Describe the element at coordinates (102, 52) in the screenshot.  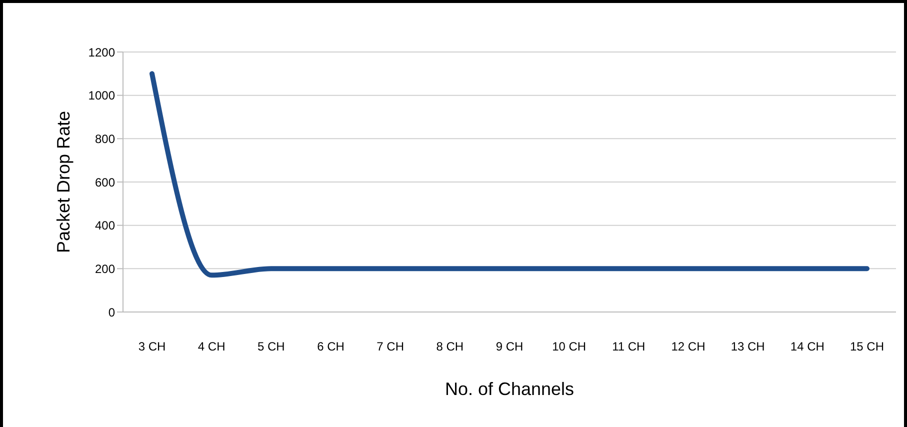
I see `y-tick-label: 1200` at that location.